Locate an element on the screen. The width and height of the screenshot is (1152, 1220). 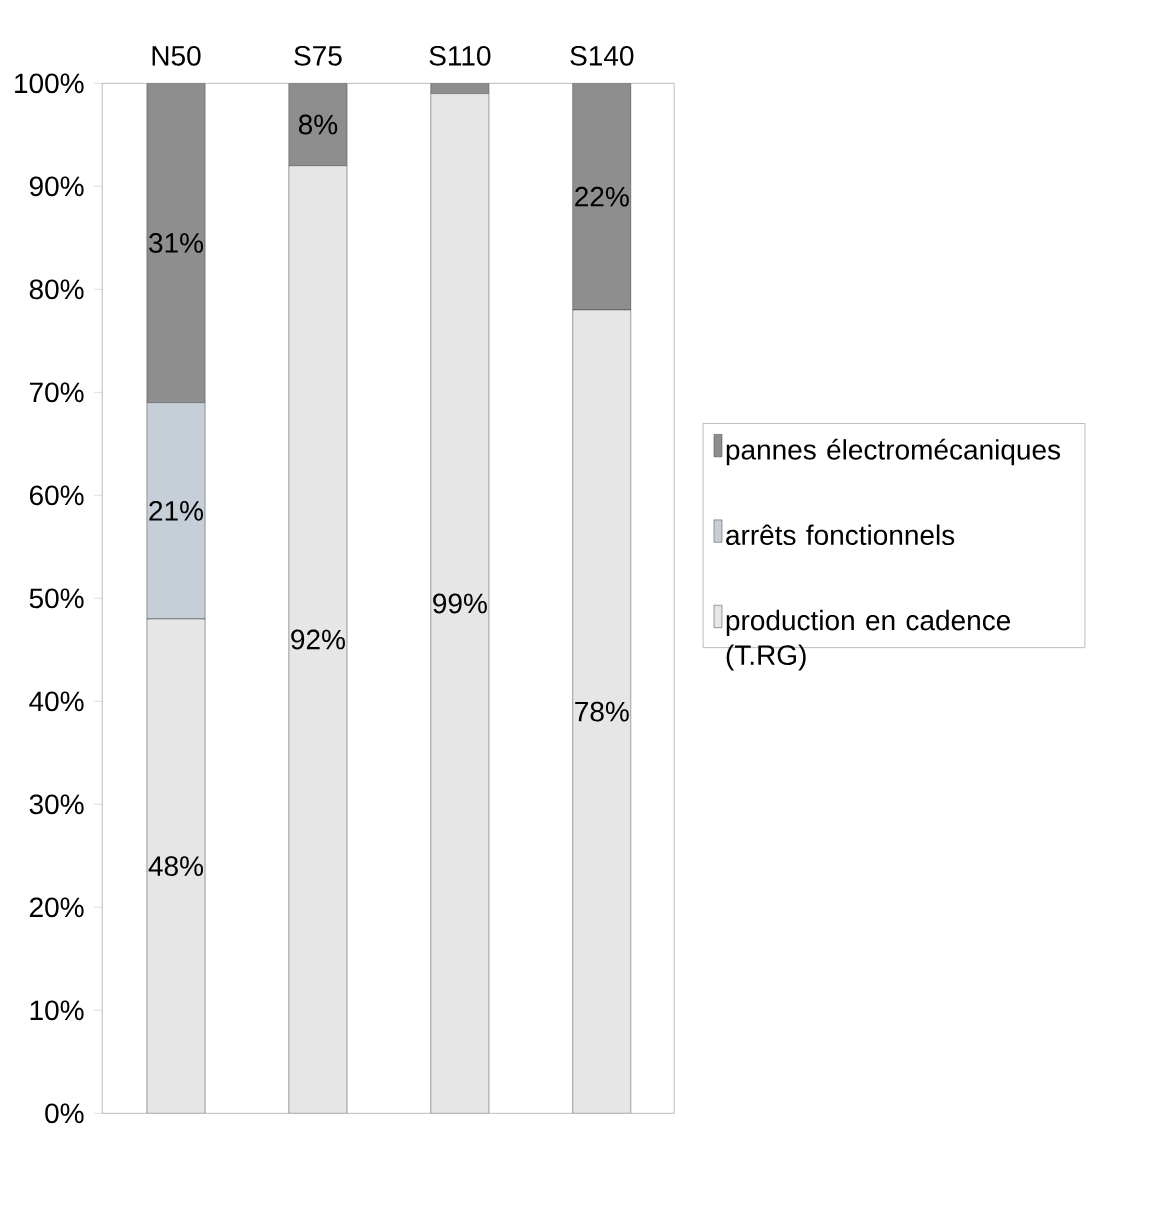
y-tick-label: 80% is located at coordinates (56, 289).